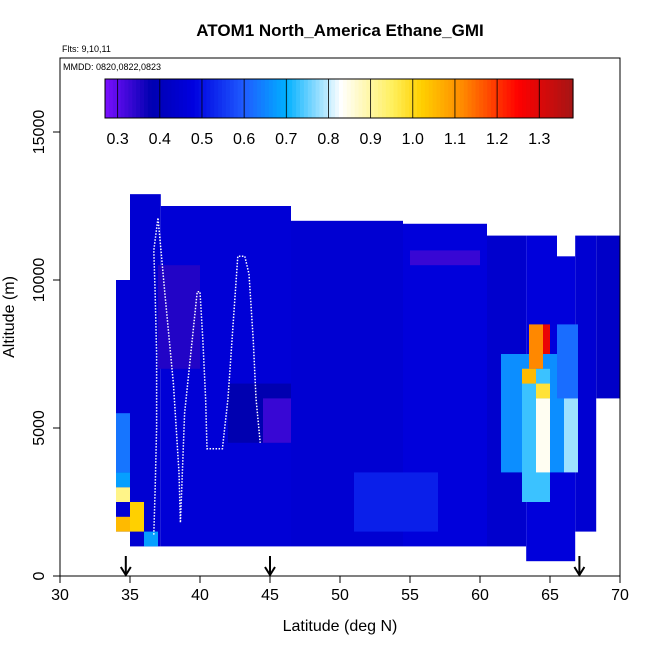  I want to click on colorbar-label: 1.1, so click(455, 139).